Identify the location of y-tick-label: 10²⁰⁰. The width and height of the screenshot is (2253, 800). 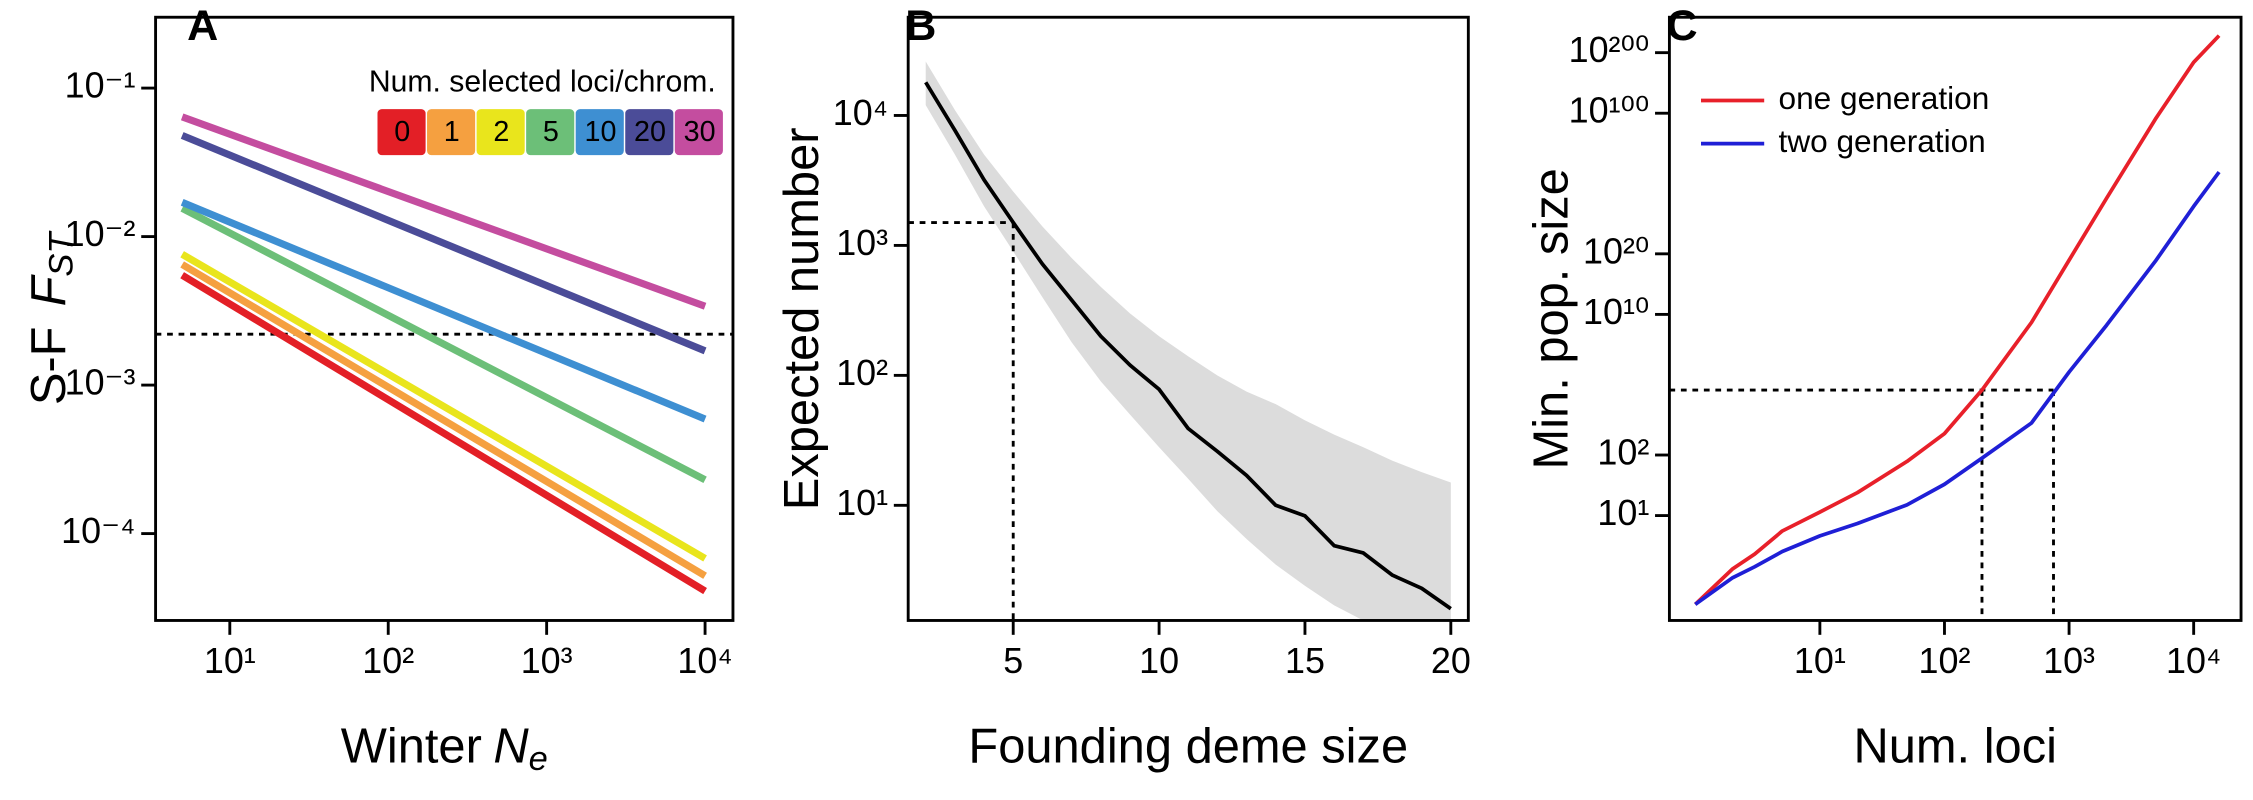
(1609, 50).